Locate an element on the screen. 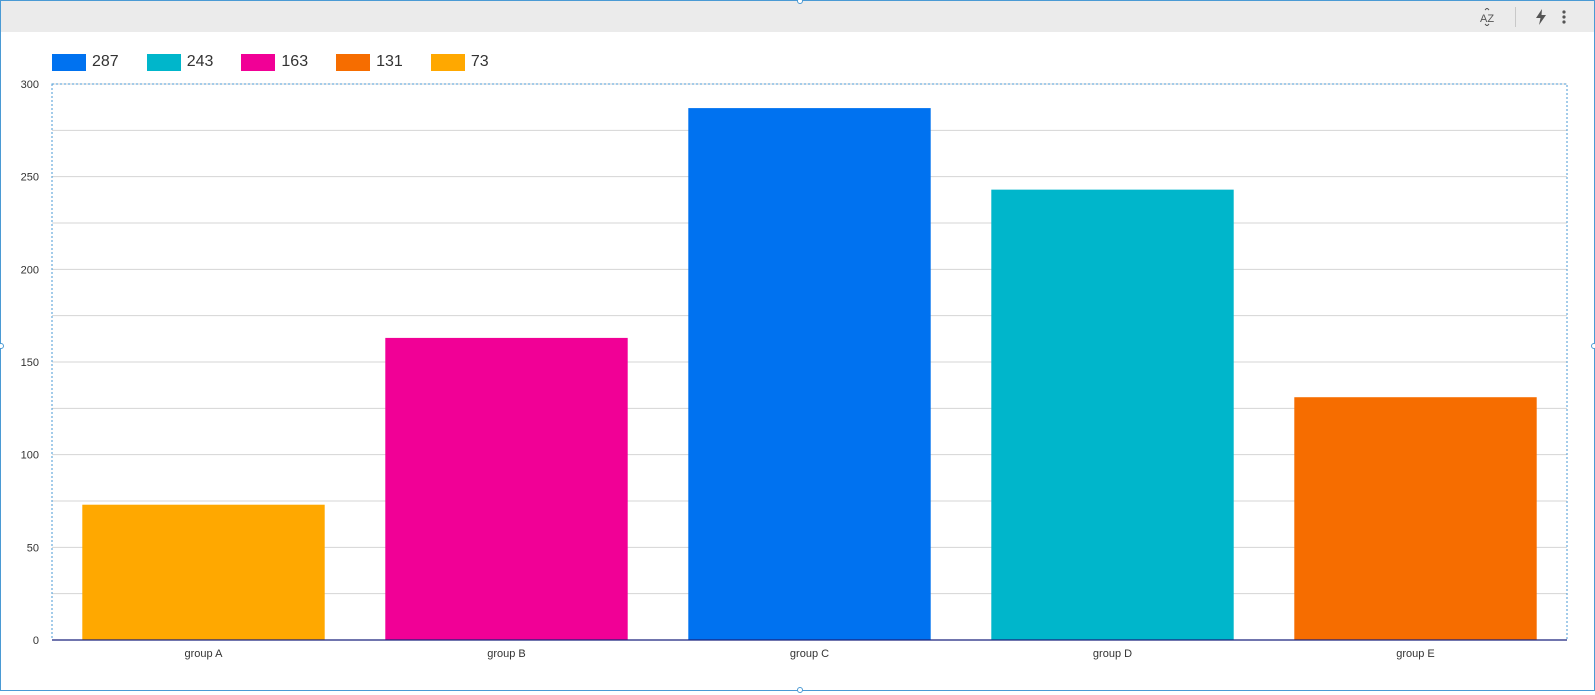 The height and width of the screenshot is (695, 1595). x-tick-label: group C is located at coordinates (809, 654).